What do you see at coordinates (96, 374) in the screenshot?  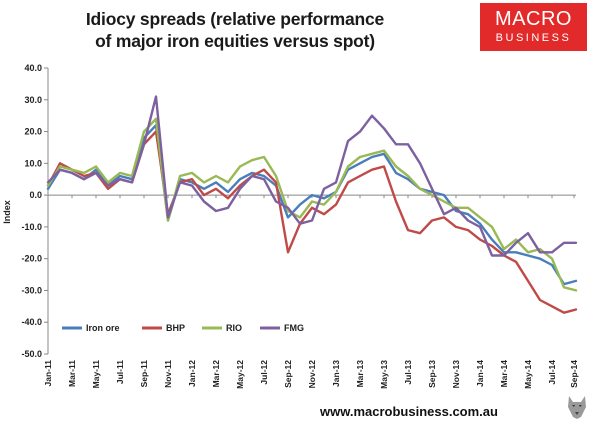 I see `x-tick-label: May-11` at bounding box center [96, 374].